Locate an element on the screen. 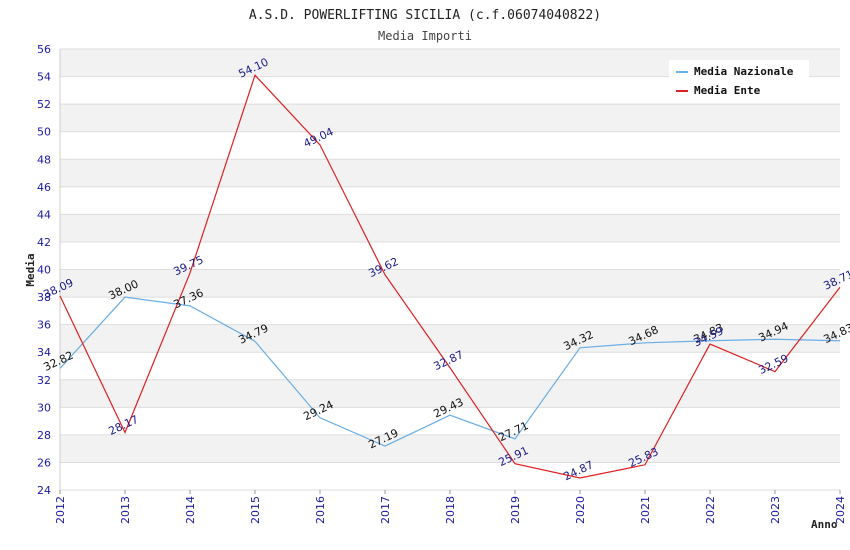 The height and width of the screenshot is (550, 850). x-tick-label: 2014 is located at coordinates (190, 510).